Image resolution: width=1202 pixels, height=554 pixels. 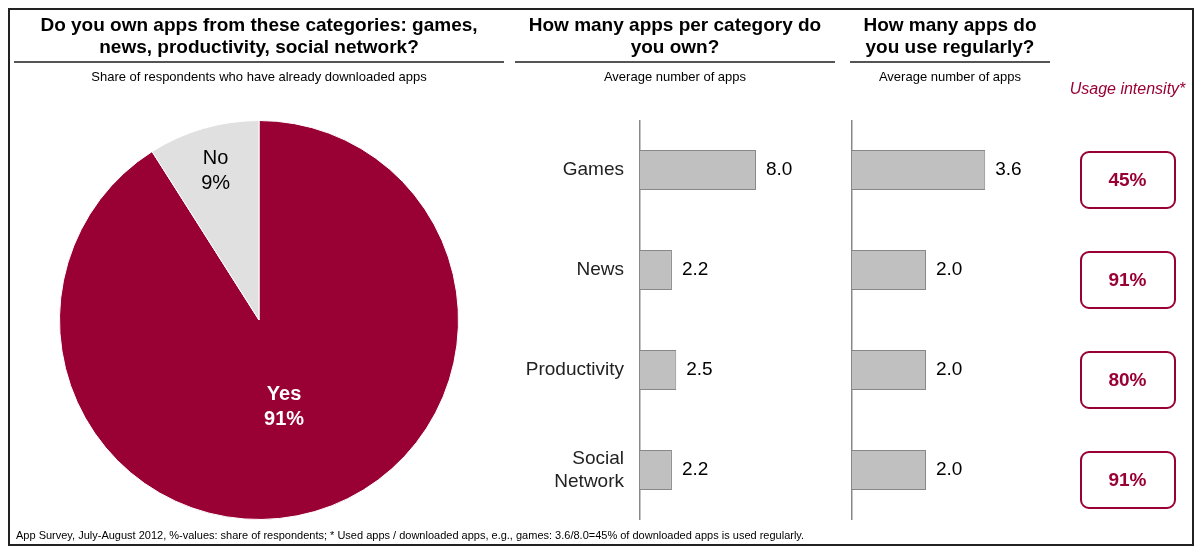 I want to click on chart-title: How many apps per category do you own?, so click(x=675, y=38).